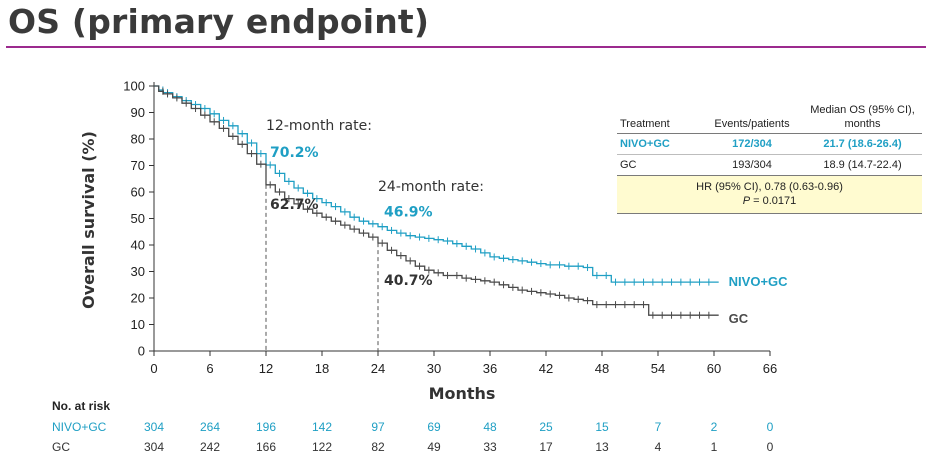 Image resolution: width=940 pixels, height=474 pixels. I want to click on header-median: Median OS (95% CI), months, so click(862, 117).